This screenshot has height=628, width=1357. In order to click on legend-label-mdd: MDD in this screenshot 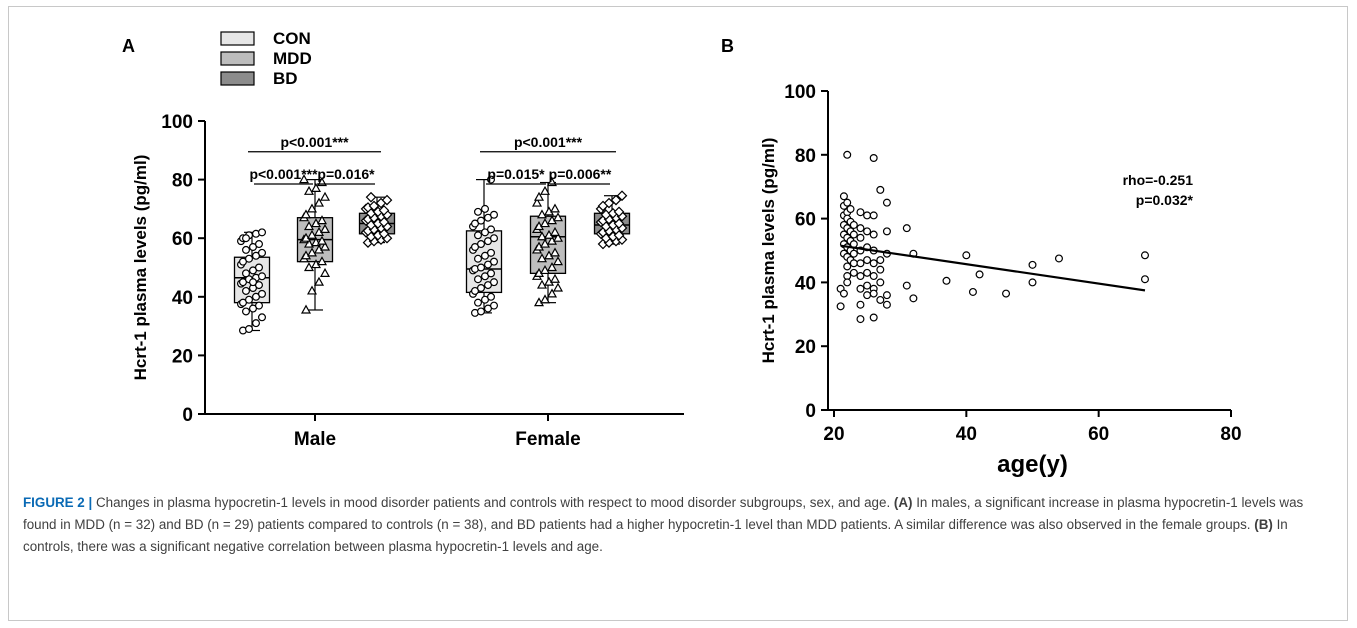, I will do `click(292, 58)`.